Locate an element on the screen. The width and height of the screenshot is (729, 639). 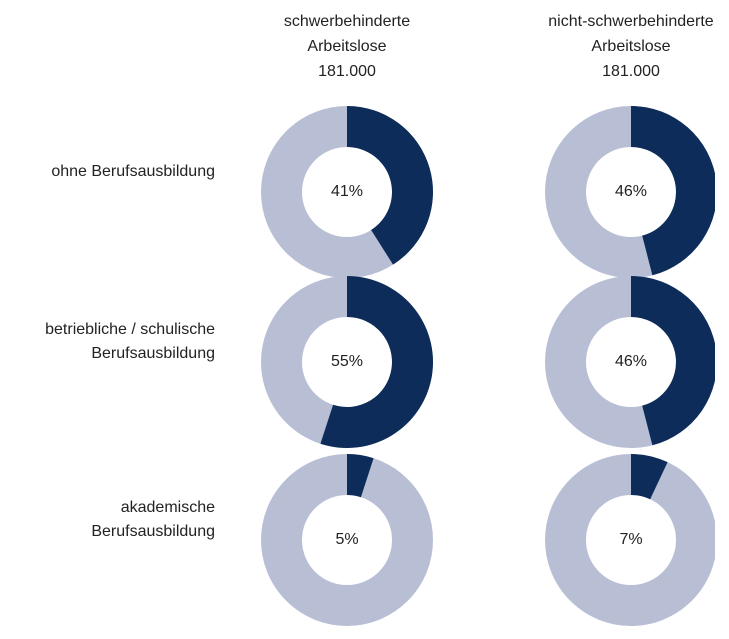
row-label: betriebliche / schulische is located at coordinates (130, 329).